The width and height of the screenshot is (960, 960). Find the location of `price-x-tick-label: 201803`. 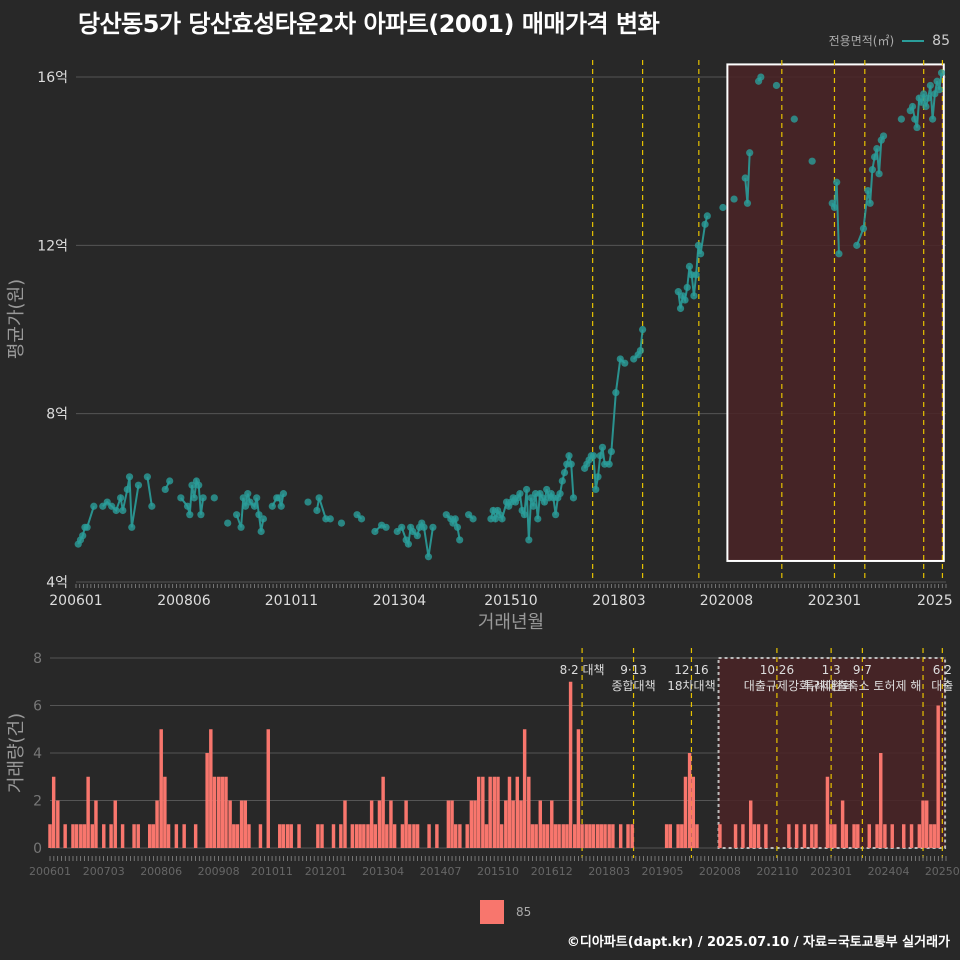

price-x-tick-label: 201803 is located at coordinates (618, 601).